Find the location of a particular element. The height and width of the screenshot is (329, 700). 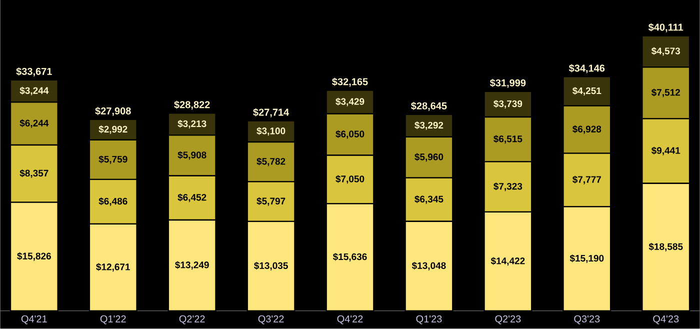

data-label: $4,251 is located at coordinates (587, 91).